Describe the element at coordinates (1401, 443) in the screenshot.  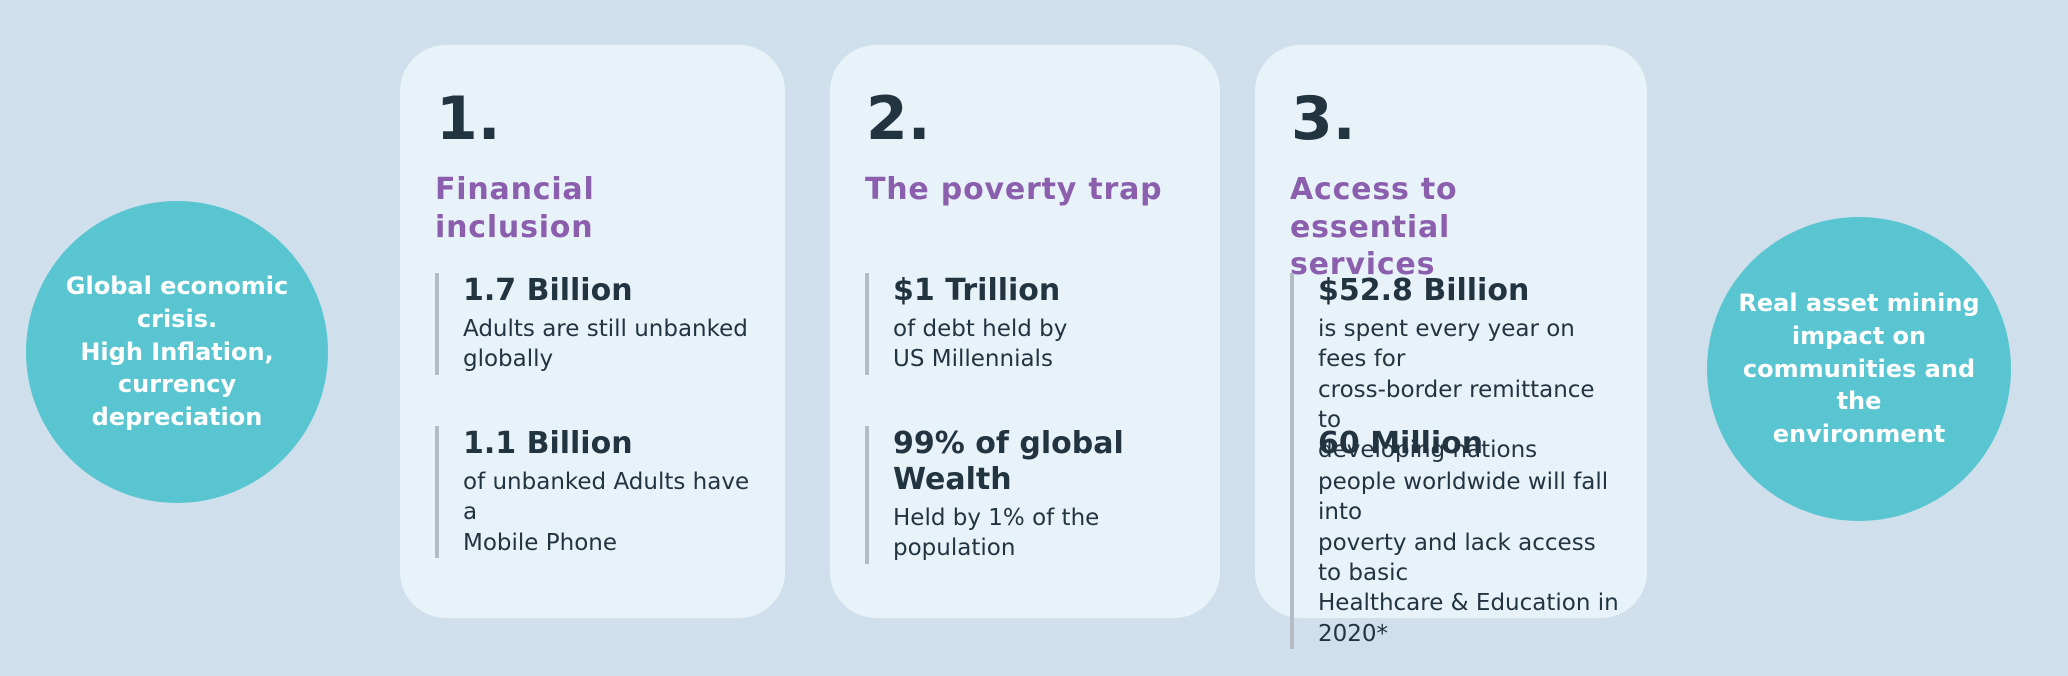
I see `stat-value: 60 Million` at that location.